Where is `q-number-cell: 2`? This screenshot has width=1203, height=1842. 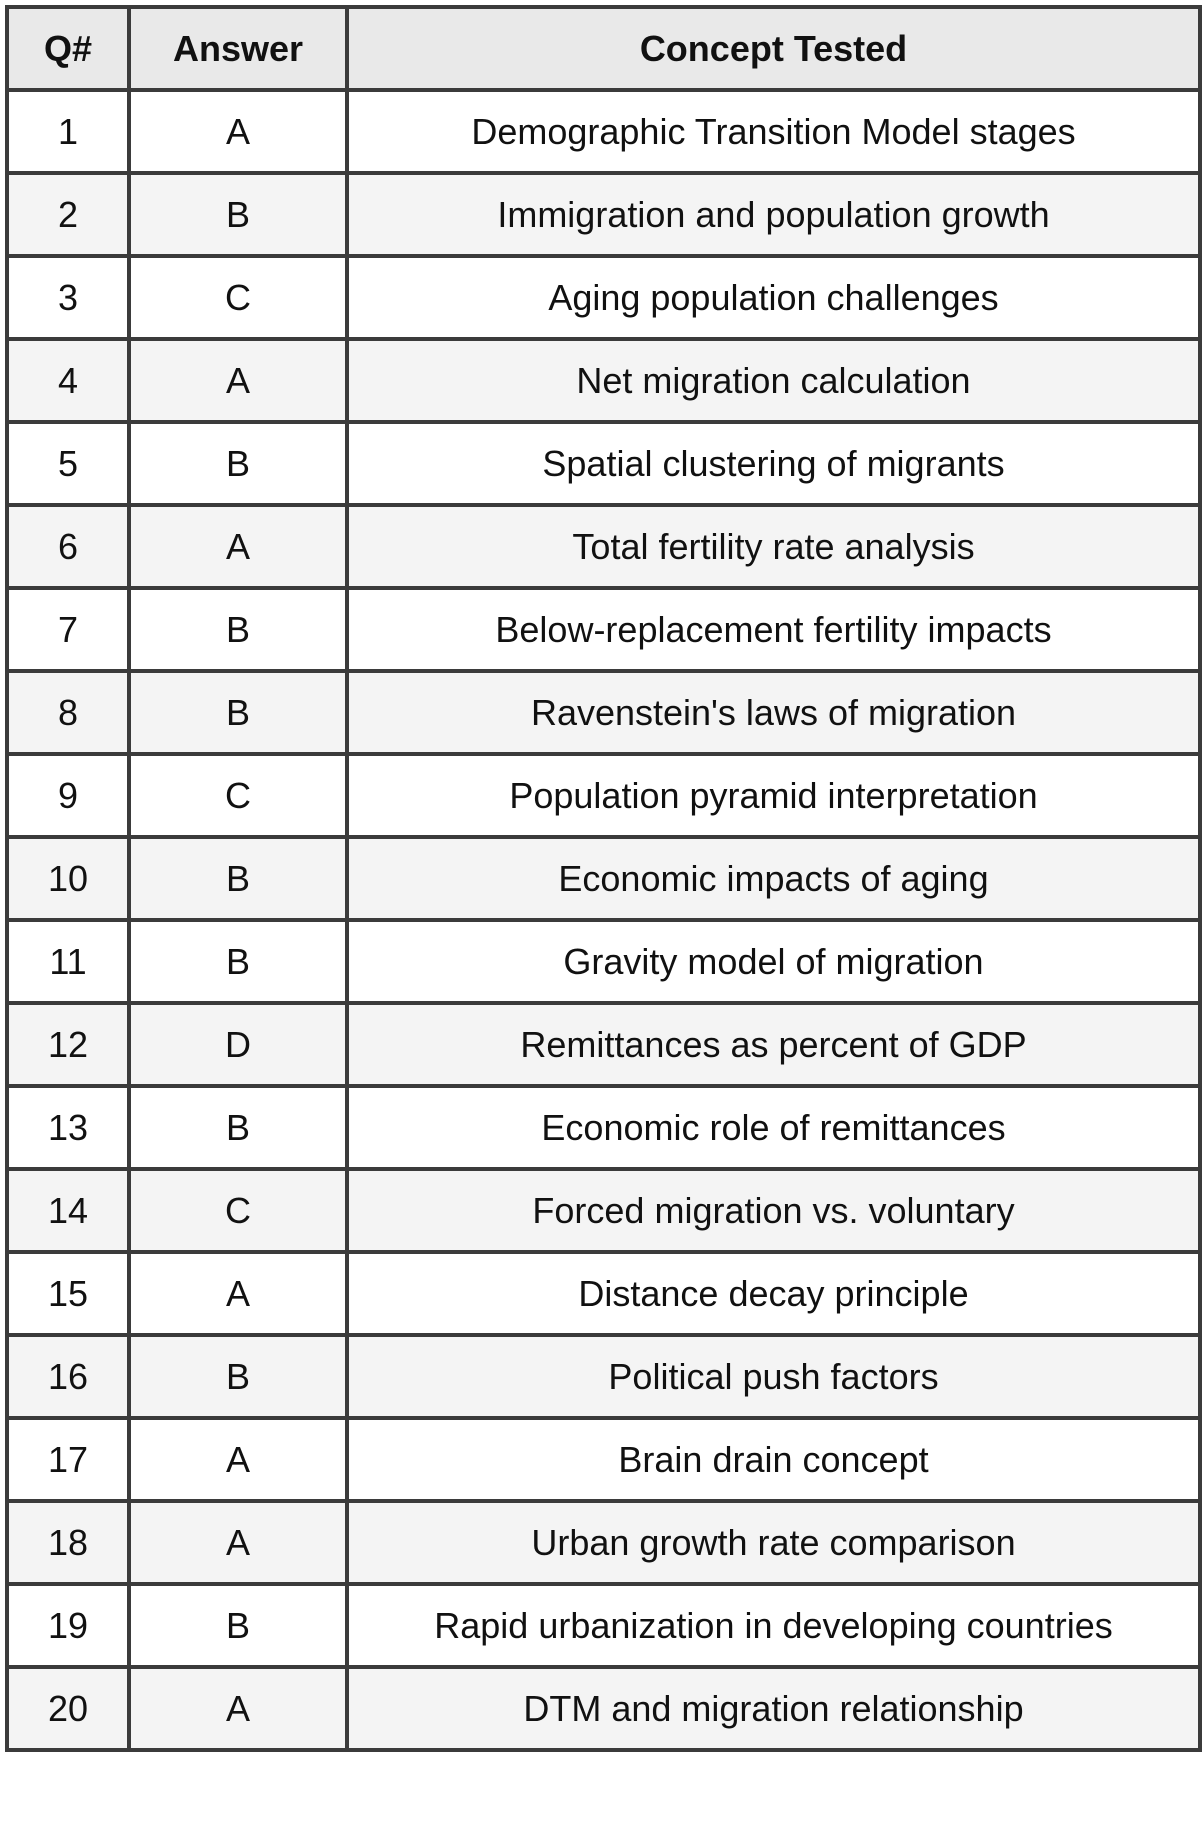 q-number-cell: 2 is located at coordinates (68, 214).